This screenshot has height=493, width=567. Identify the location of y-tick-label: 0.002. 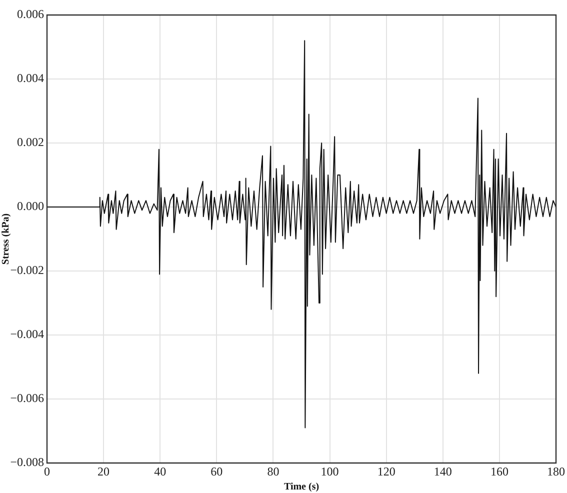
(30, 142).